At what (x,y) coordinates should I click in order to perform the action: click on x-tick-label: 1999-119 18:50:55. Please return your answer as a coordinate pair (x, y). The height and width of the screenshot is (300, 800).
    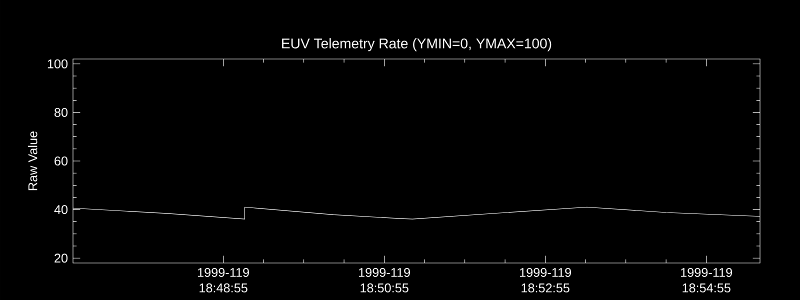
    Looking at the image, I should click on (384, 280).